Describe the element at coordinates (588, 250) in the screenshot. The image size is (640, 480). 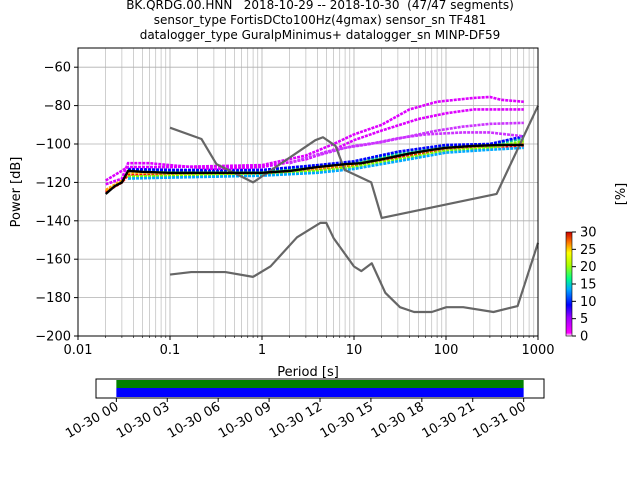
I see `colorbar-tick-label: 25` at that location.